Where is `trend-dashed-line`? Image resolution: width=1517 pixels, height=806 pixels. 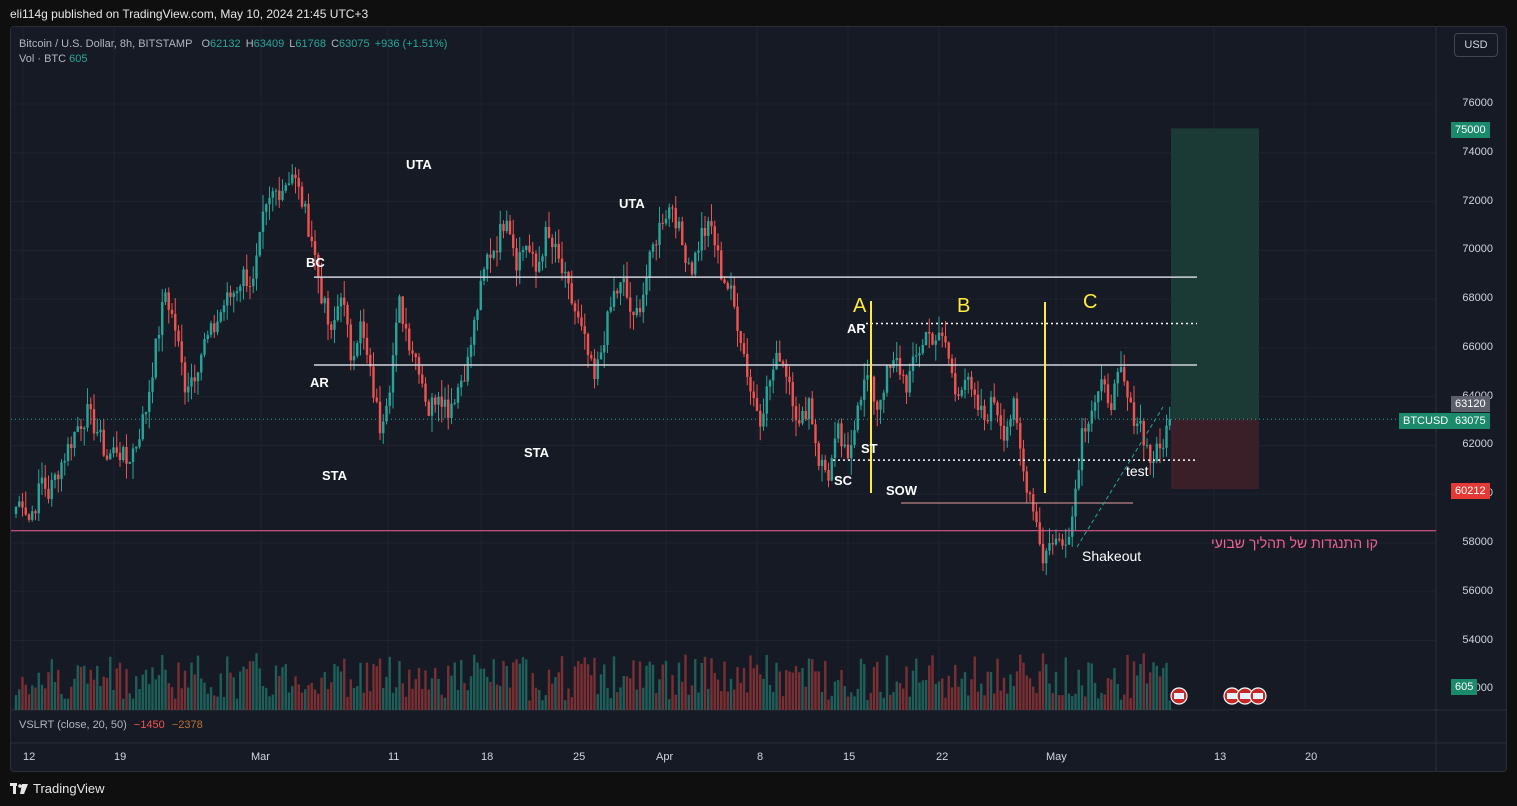
trend-dashed-line is located at coordinates (1120, 477).